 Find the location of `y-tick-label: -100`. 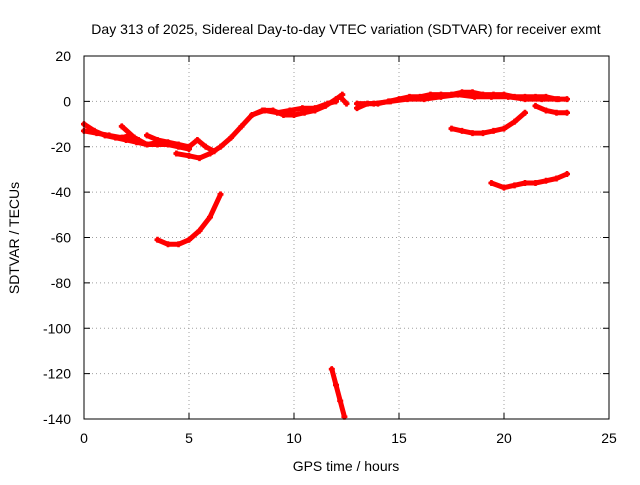

y-tick-label: -100 is located at coordinates (57, 328).